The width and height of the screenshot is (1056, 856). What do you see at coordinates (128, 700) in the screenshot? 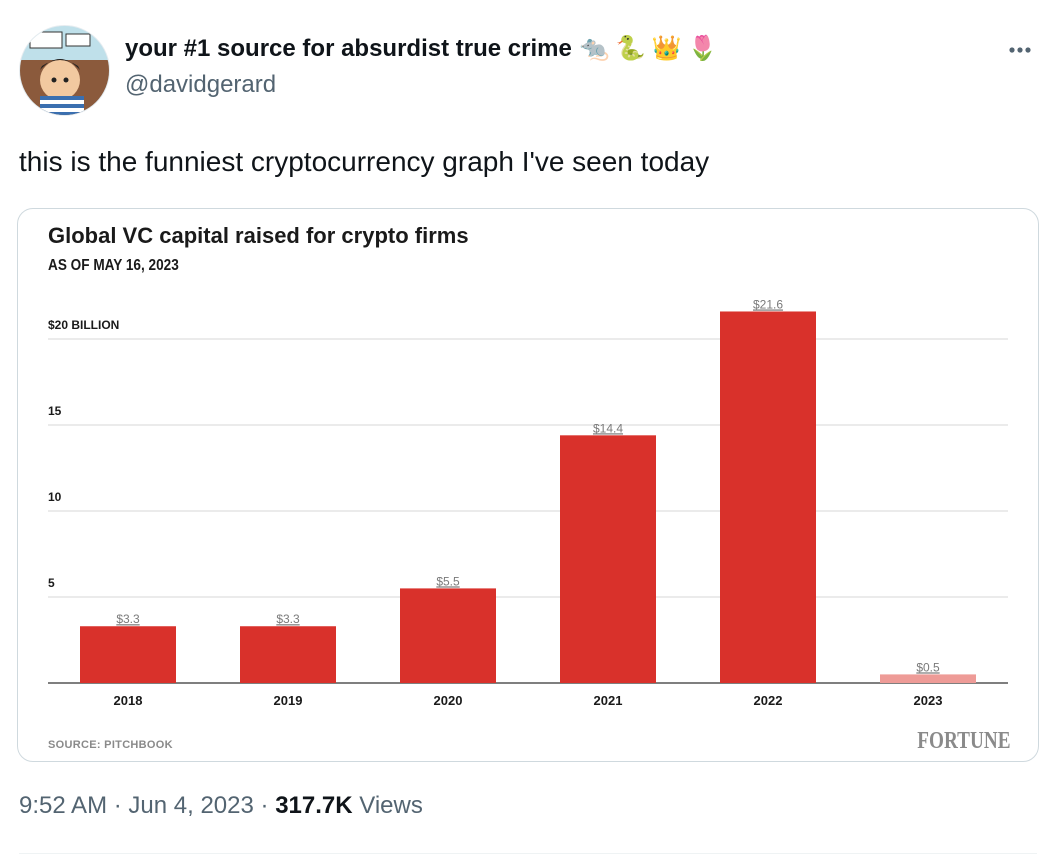
I see `x-tick-label: 2018` at bounding box center [128, 700].